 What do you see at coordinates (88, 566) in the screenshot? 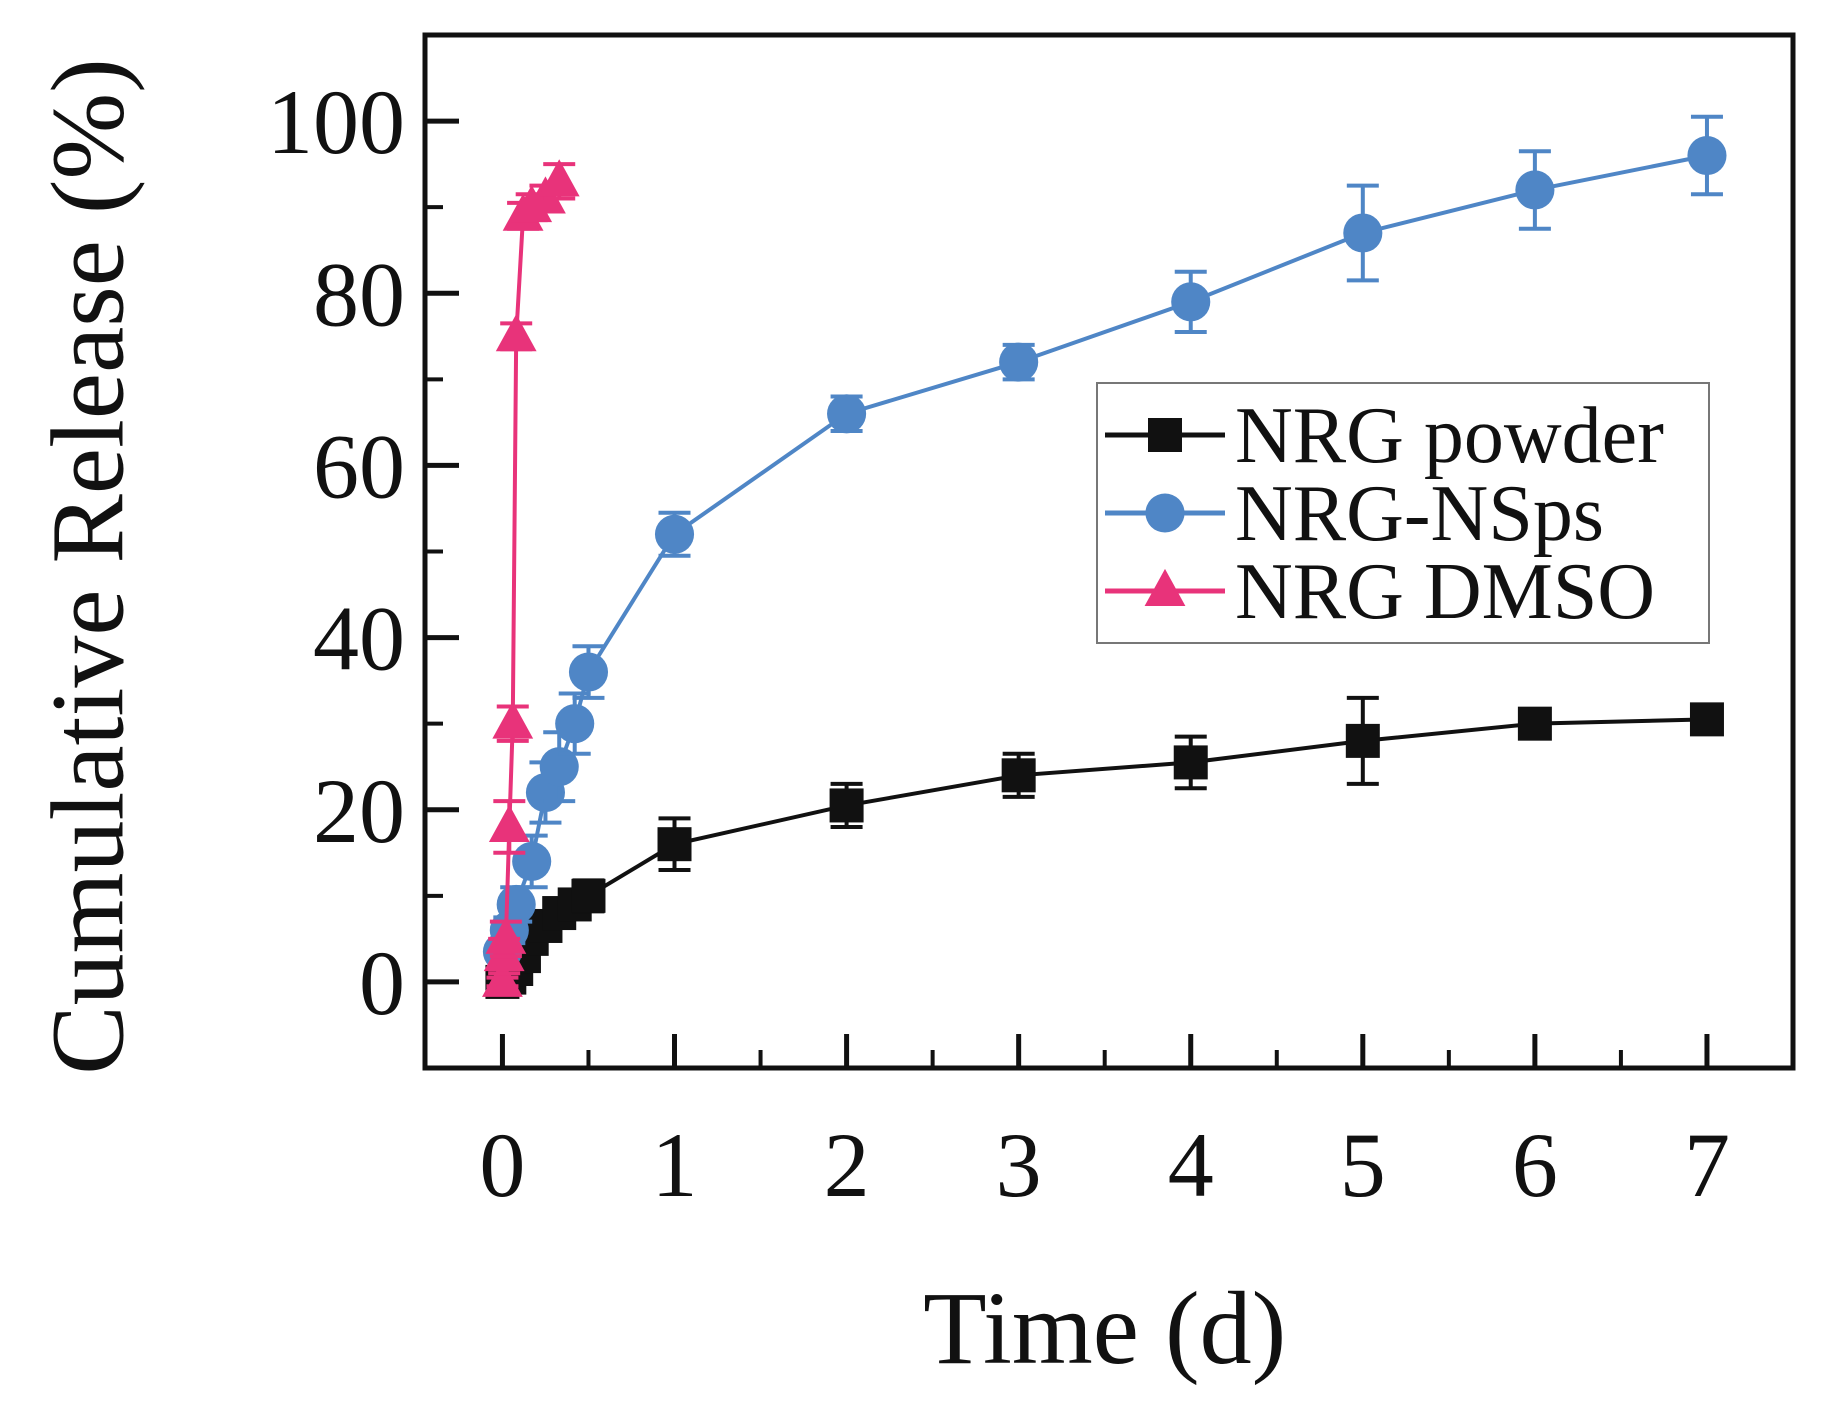
I see `y-axis-title: Cumulative Release (%)` at bounding box center [88, 566].